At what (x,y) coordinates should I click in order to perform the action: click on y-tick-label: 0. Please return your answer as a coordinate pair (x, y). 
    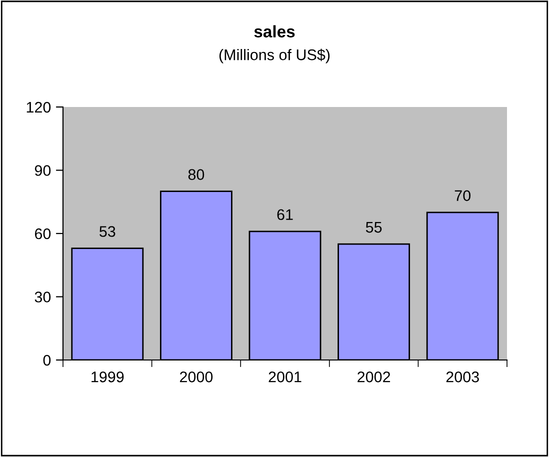
    Looking at the image, I should click on (47, 360).